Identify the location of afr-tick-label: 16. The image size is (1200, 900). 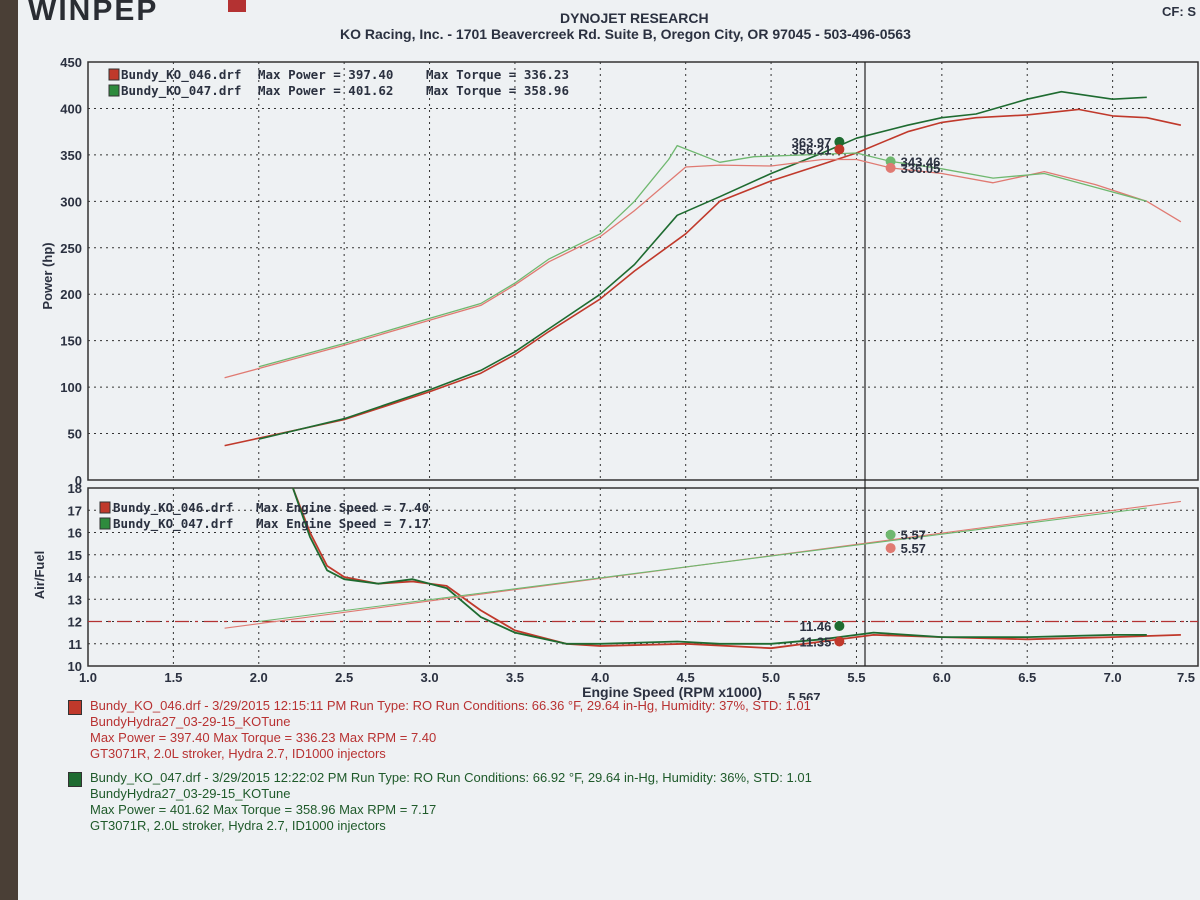
(75, 533).